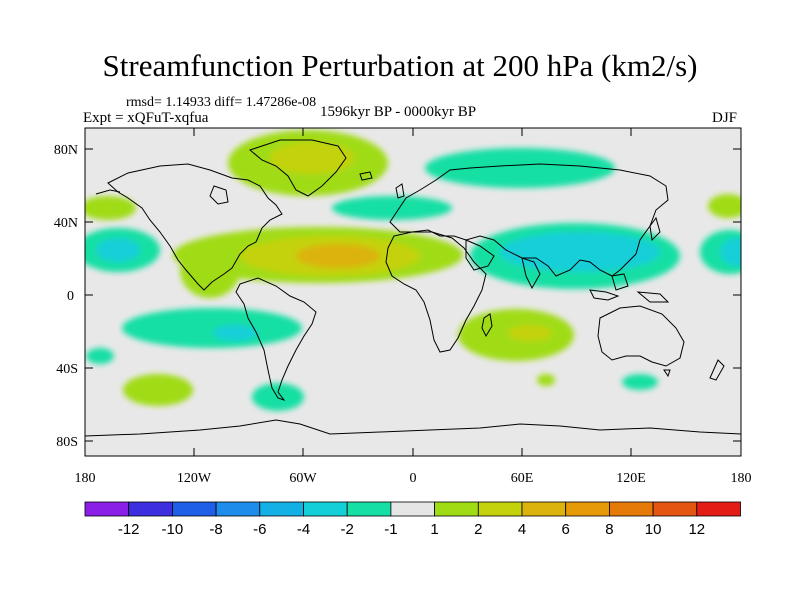 This screenshot has width=800, height=600. What do you see at coordinates (219, 195) in the screenshot?
I see `coast-hudson-bay` at bounding box center [219, 195].